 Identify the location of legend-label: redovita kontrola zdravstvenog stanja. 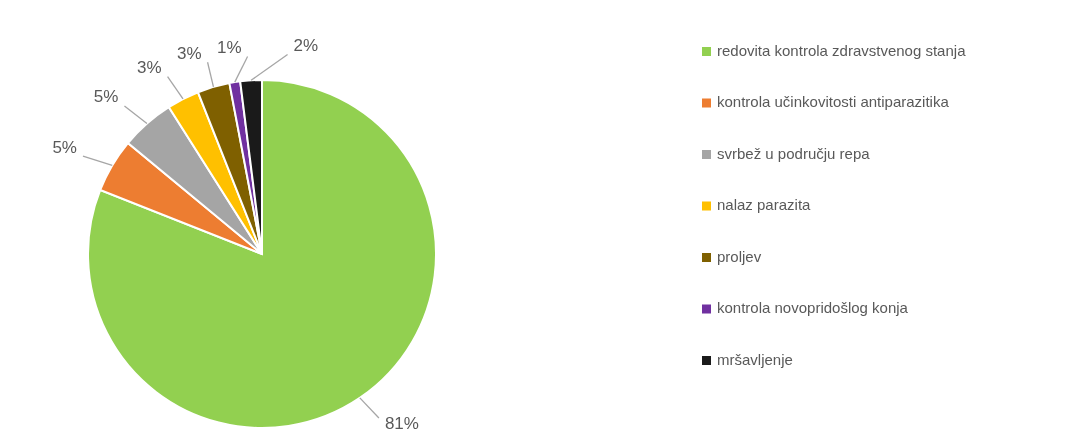
(842, 50).